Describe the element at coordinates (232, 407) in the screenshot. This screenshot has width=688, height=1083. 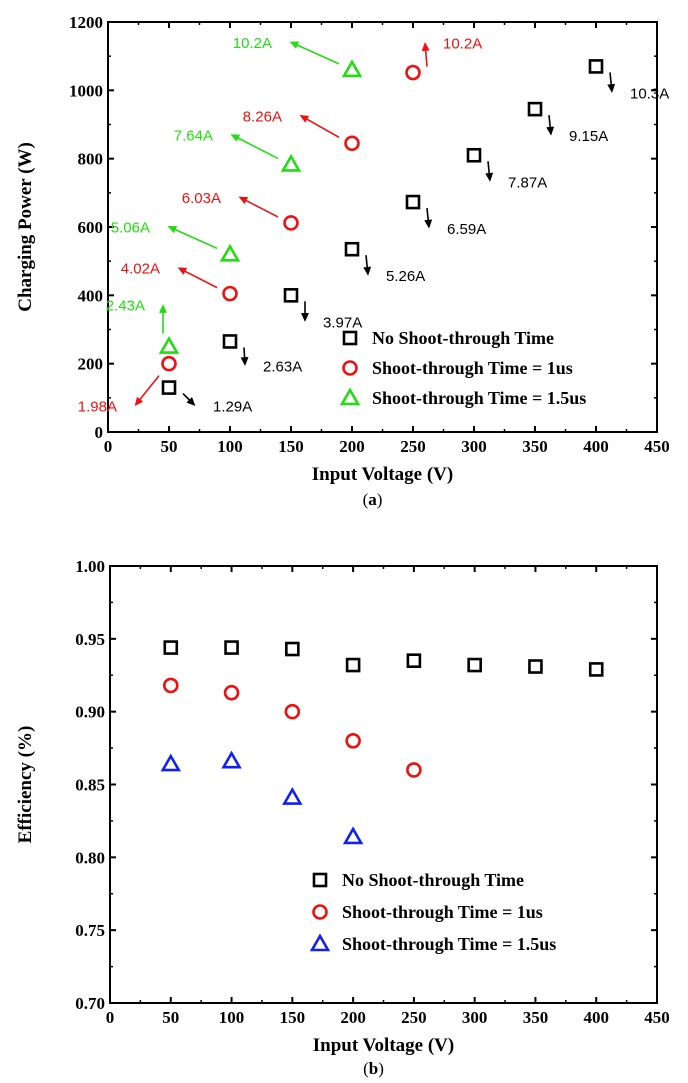
I see `current-annotation: 1.29A` at that location.